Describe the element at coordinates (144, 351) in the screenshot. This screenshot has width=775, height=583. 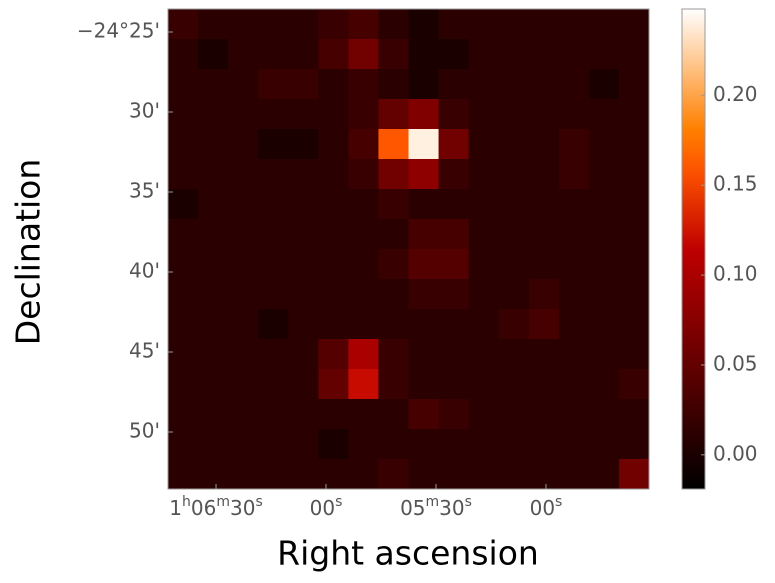
I see `y-tick-label: 45'` at that location.